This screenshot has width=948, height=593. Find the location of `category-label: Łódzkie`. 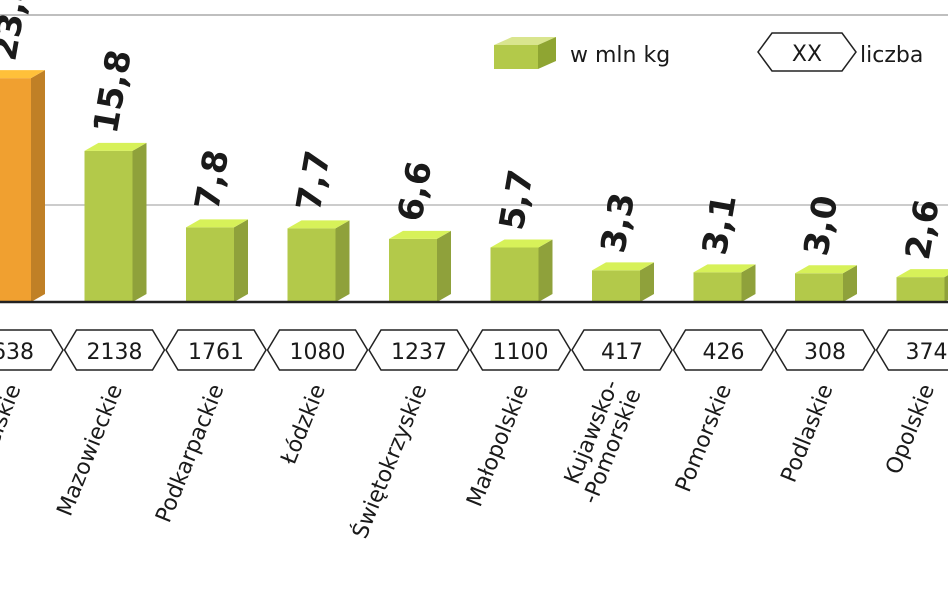

category-label: Łódzkie is located at coordinates (303, 425).